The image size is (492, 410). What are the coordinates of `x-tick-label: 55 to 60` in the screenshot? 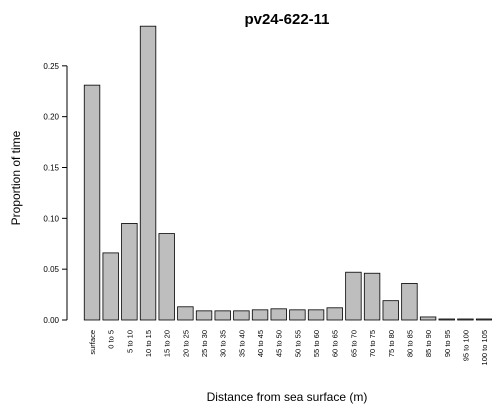 It's located at (316, 343).